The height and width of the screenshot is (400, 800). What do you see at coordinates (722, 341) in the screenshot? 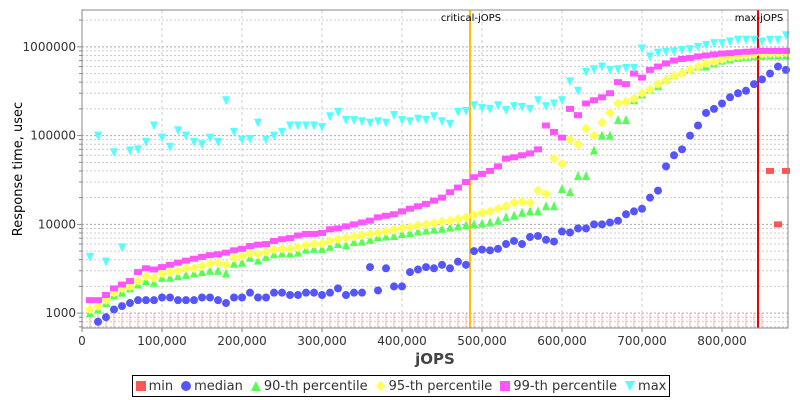
I see `x-tick-label: 800,000` at bounding box center [722, 341].